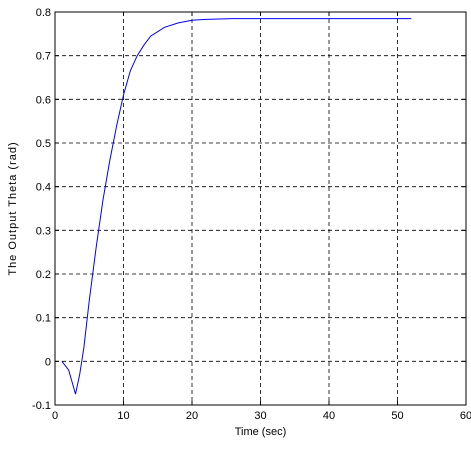  What do you see at coordinates (43, 231) in the screenshot?
I see `y-tick-label: 0.3` at bounding box center [43, 231].